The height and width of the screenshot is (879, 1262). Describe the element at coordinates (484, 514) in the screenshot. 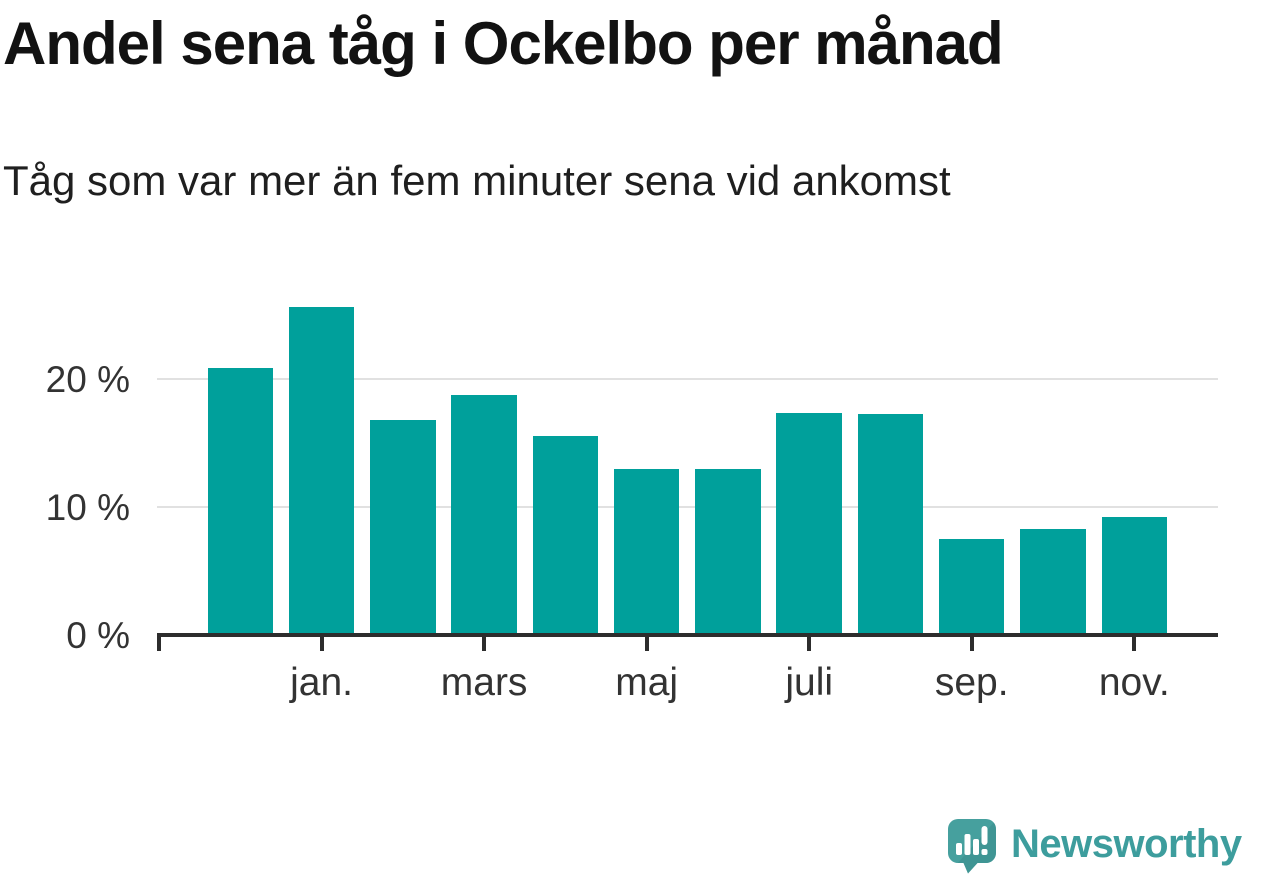

I see `bar-mars` at that location.